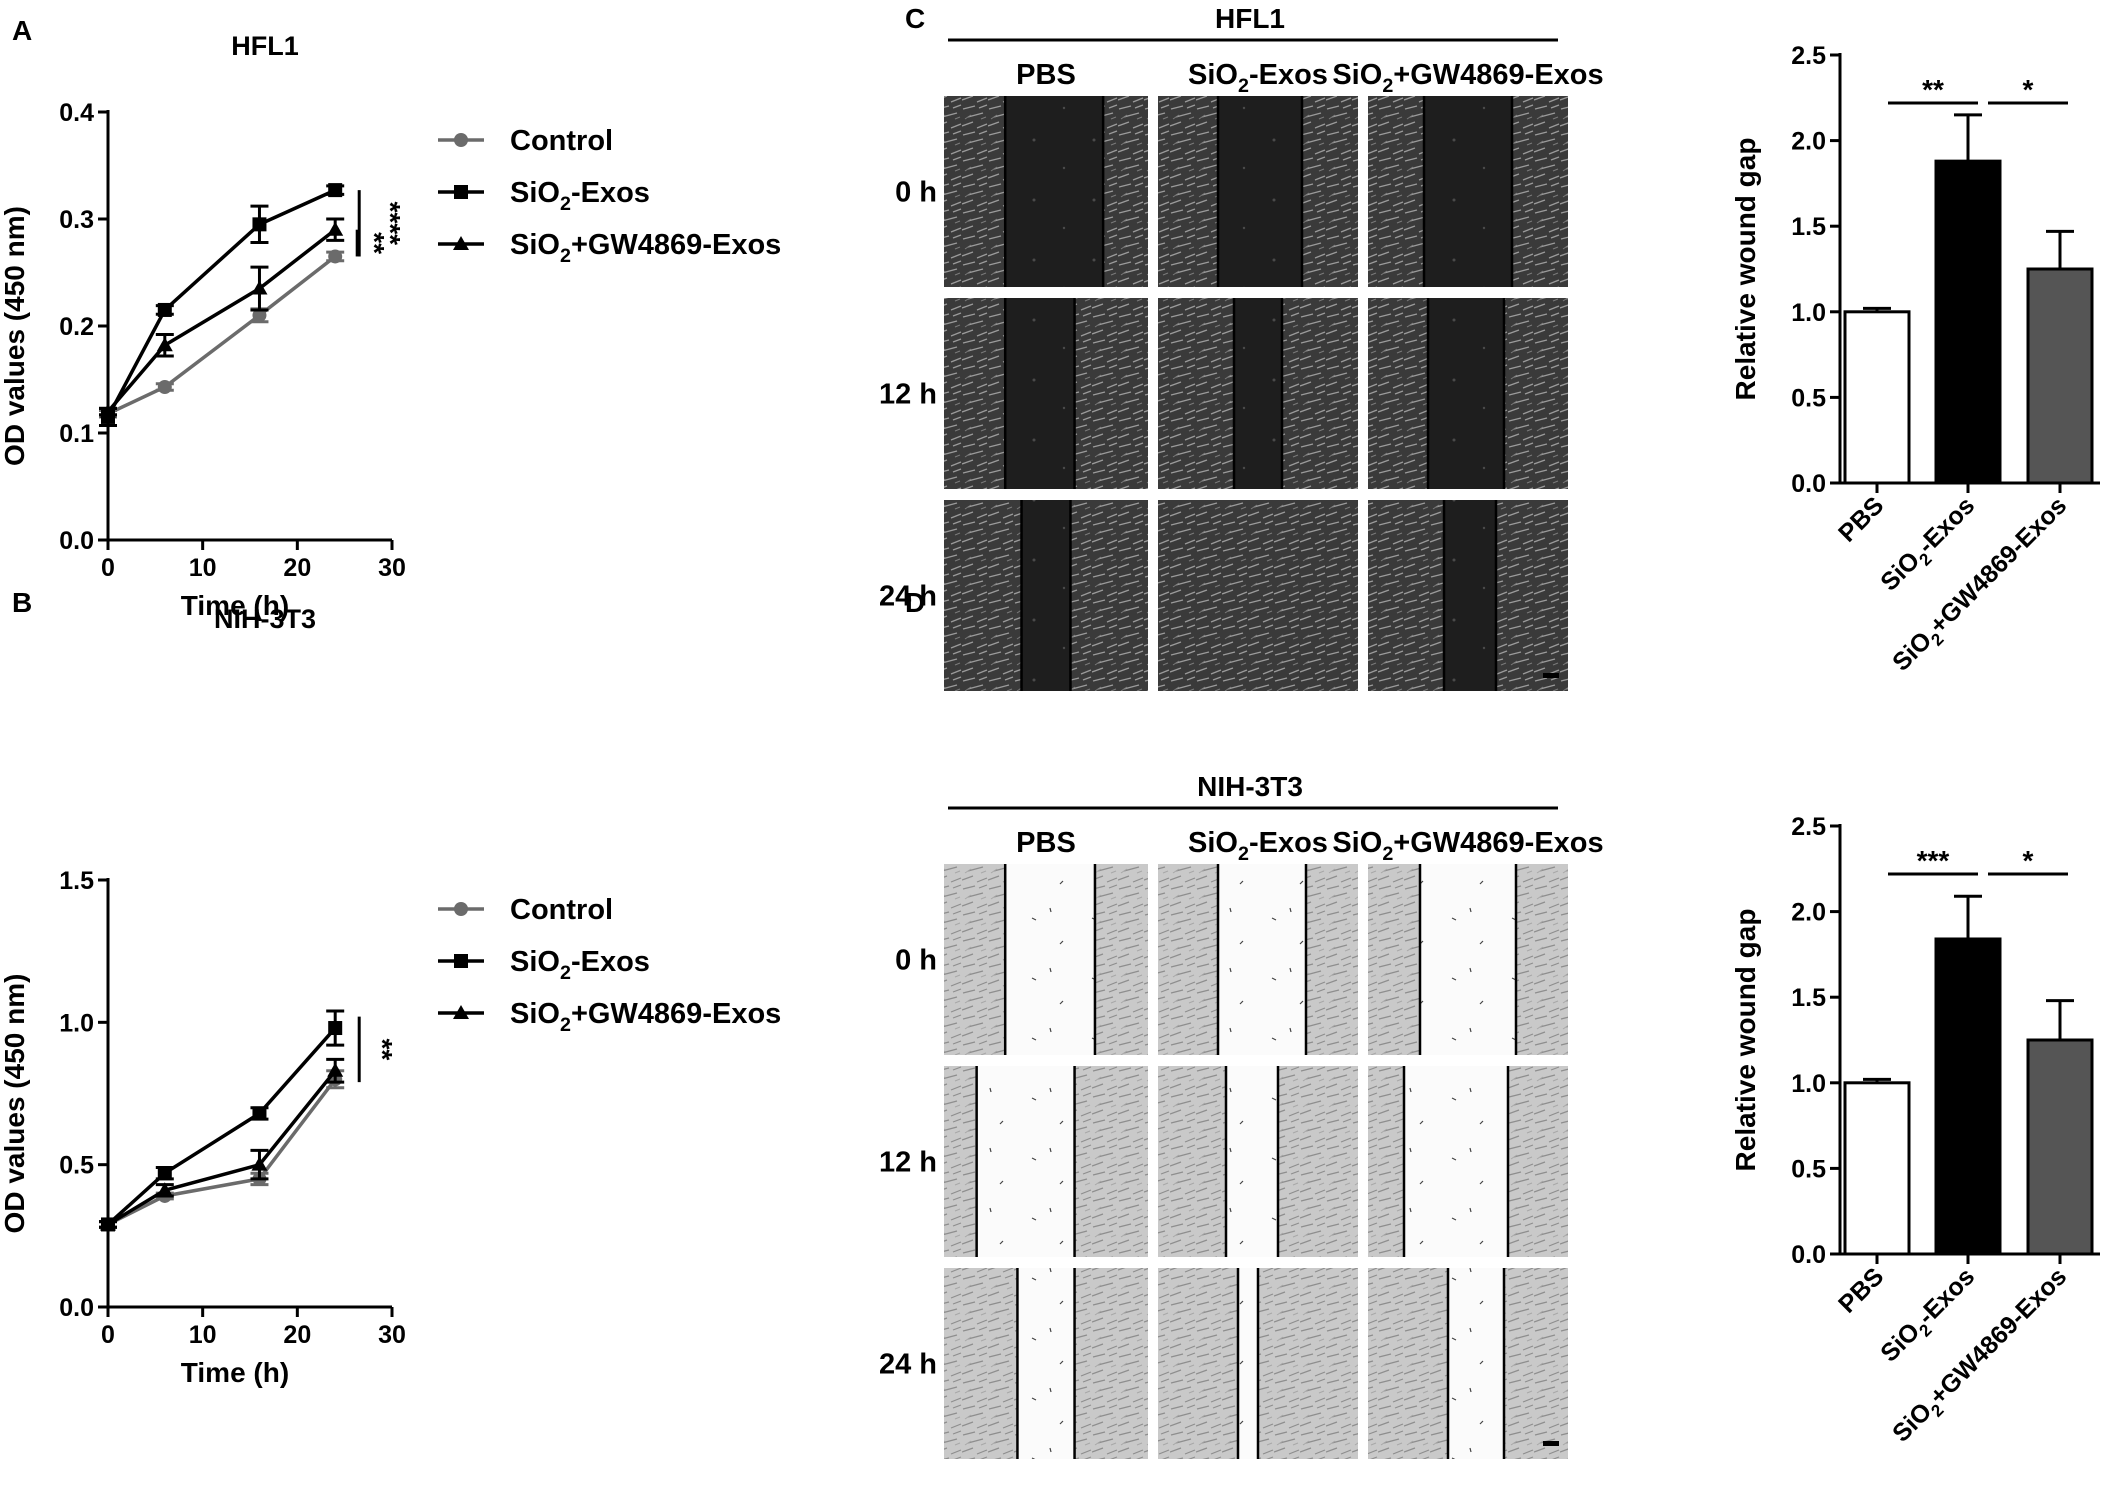  I want to click on micrograph-title: NIH-3T3, so click(1250, 786).